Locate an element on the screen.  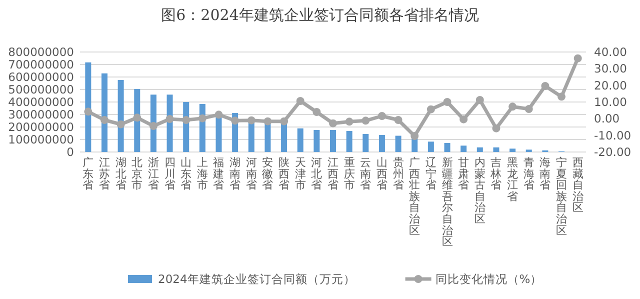
y-tick-label: 600000000 is located at coordinates (41, 77).